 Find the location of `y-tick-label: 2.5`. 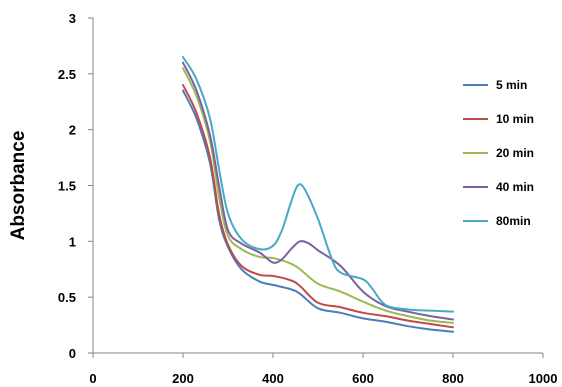

y-tick-label: 2.5 is located at coordinates (67, 74).